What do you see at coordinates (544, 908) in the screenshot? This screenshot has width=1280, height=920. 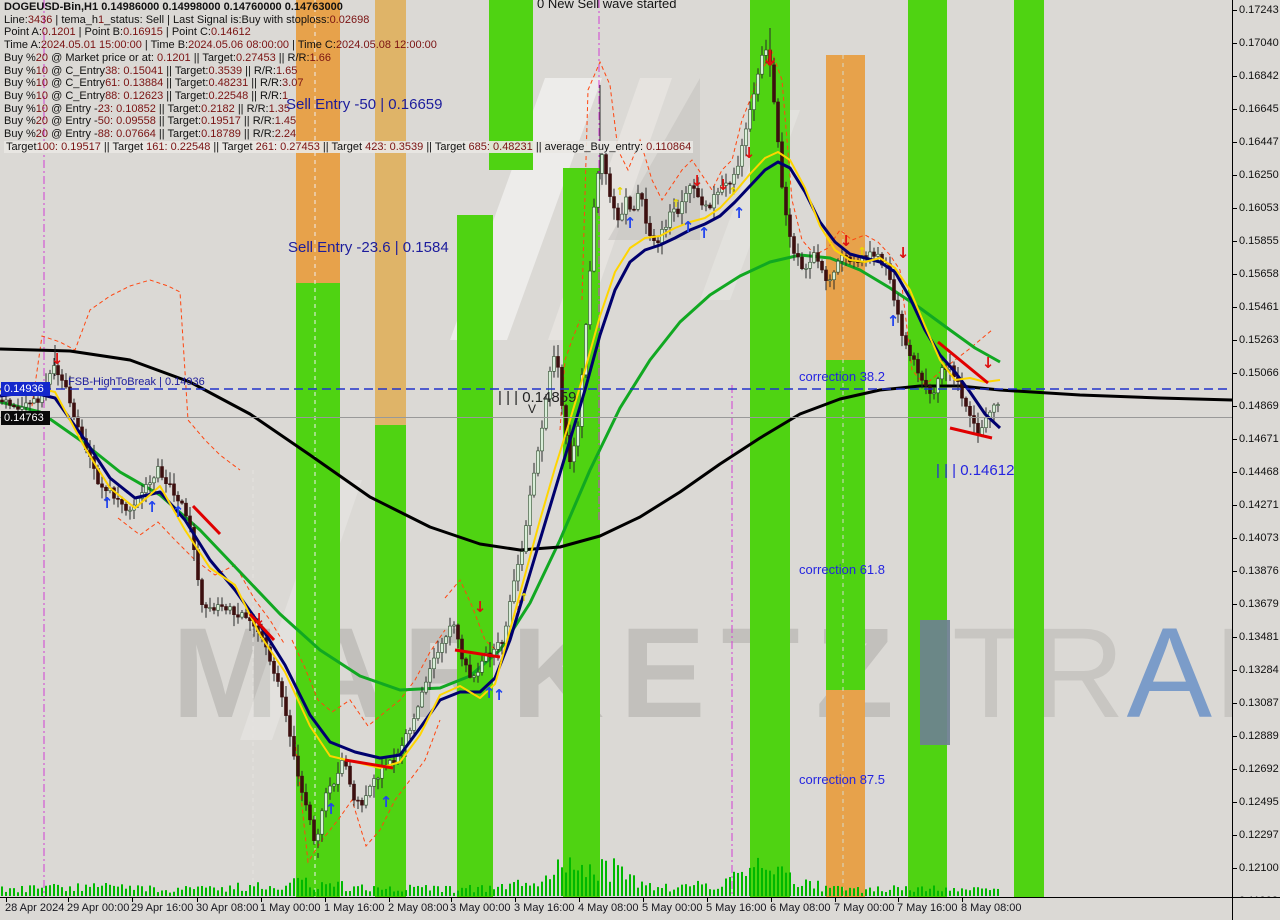 I see `time-label: 3 May 16:00` at bounding box center [544, 908].